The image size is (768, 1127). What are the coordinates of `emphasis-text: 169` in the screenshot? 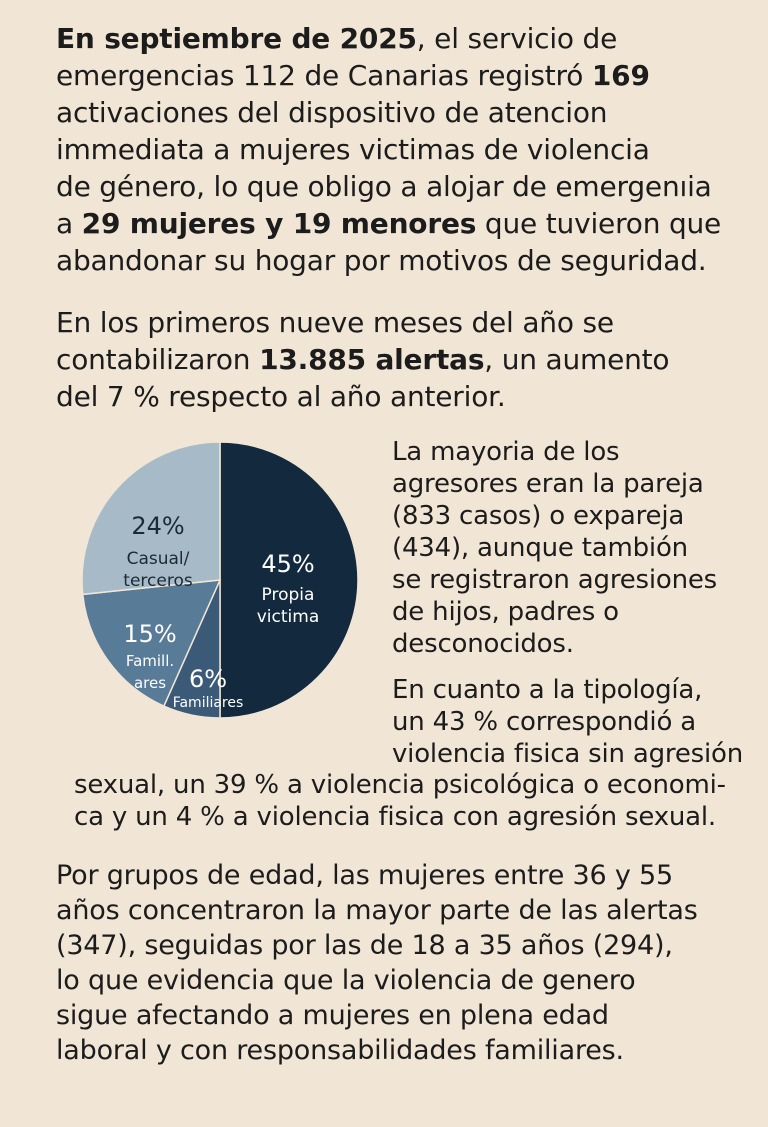 It's located at (620, 75).